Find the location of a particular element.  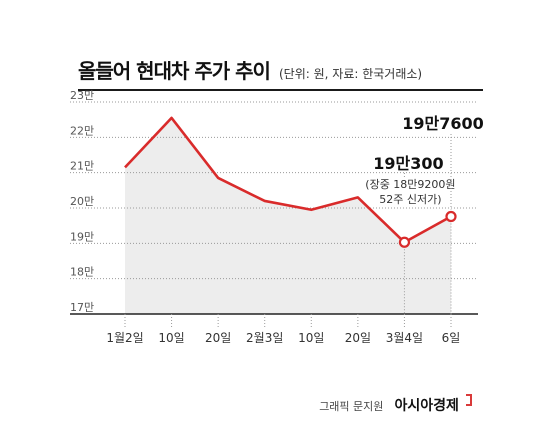

chart-title-block: 올들어 현대차 주가 추이 (단위: 원, 자료: 한국거래소) is located at coordinates (250, 69).